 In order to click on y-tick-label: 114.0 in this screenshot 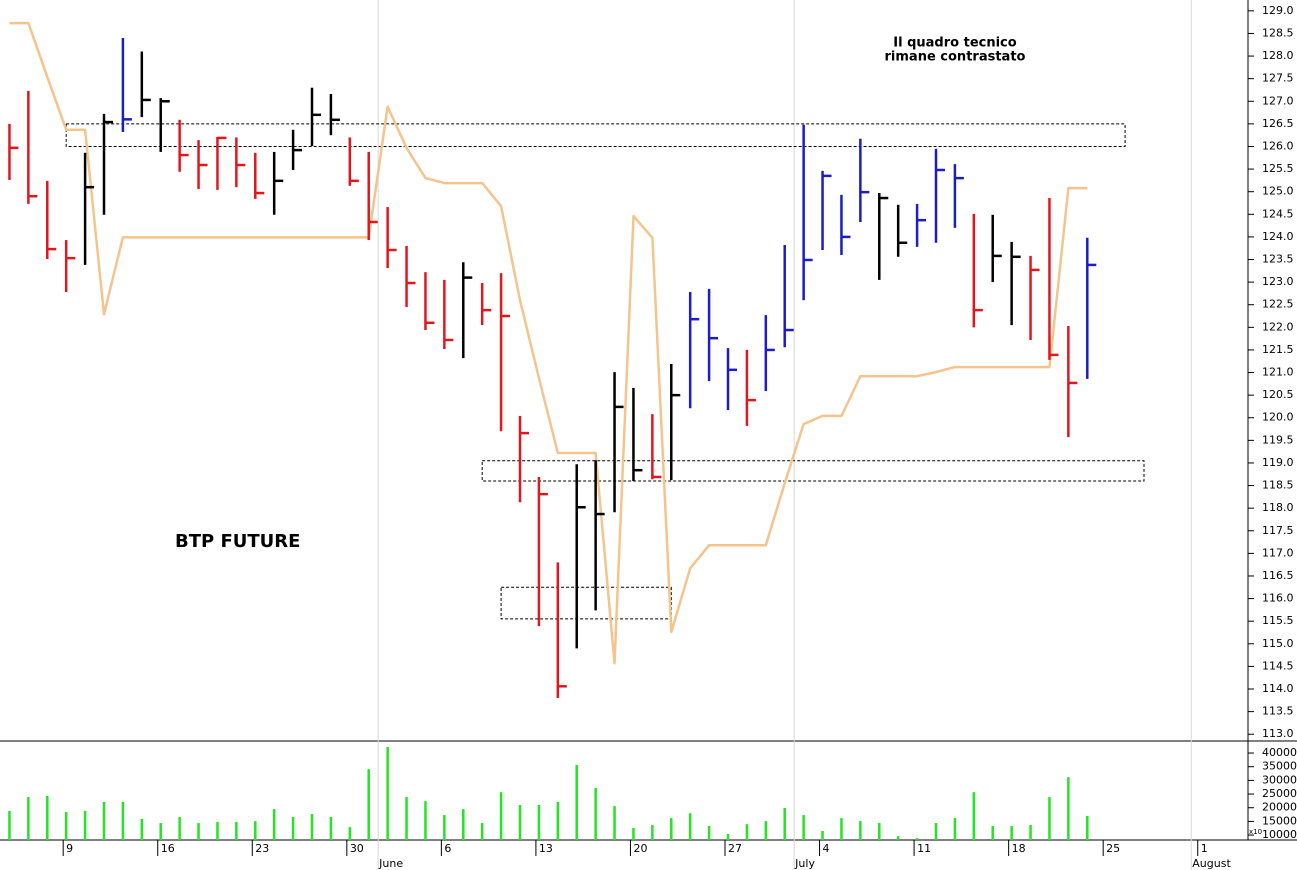, I will do `click(1278, 688)`.